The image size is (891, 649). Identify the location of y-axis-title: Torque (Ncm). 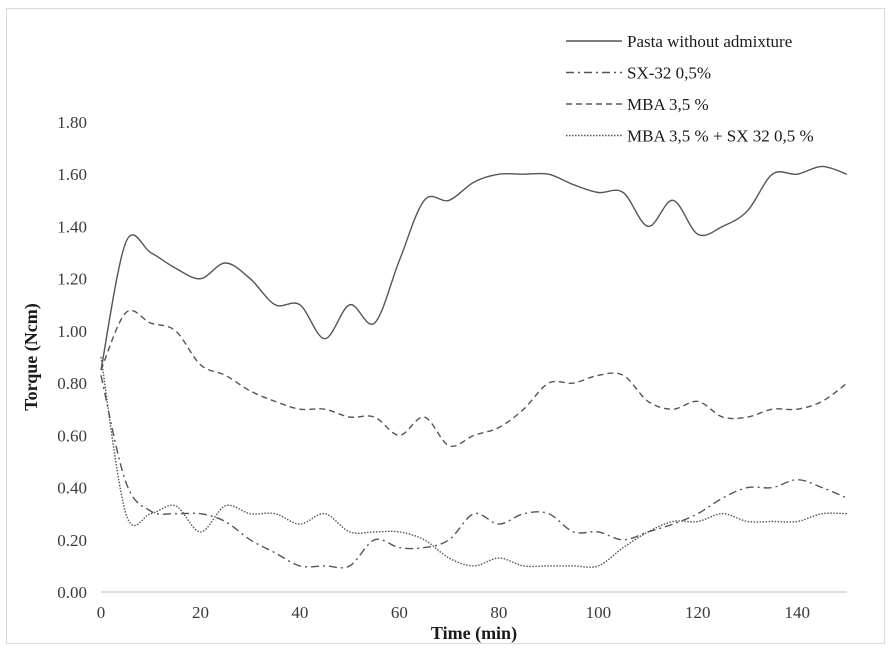
(31, 357).